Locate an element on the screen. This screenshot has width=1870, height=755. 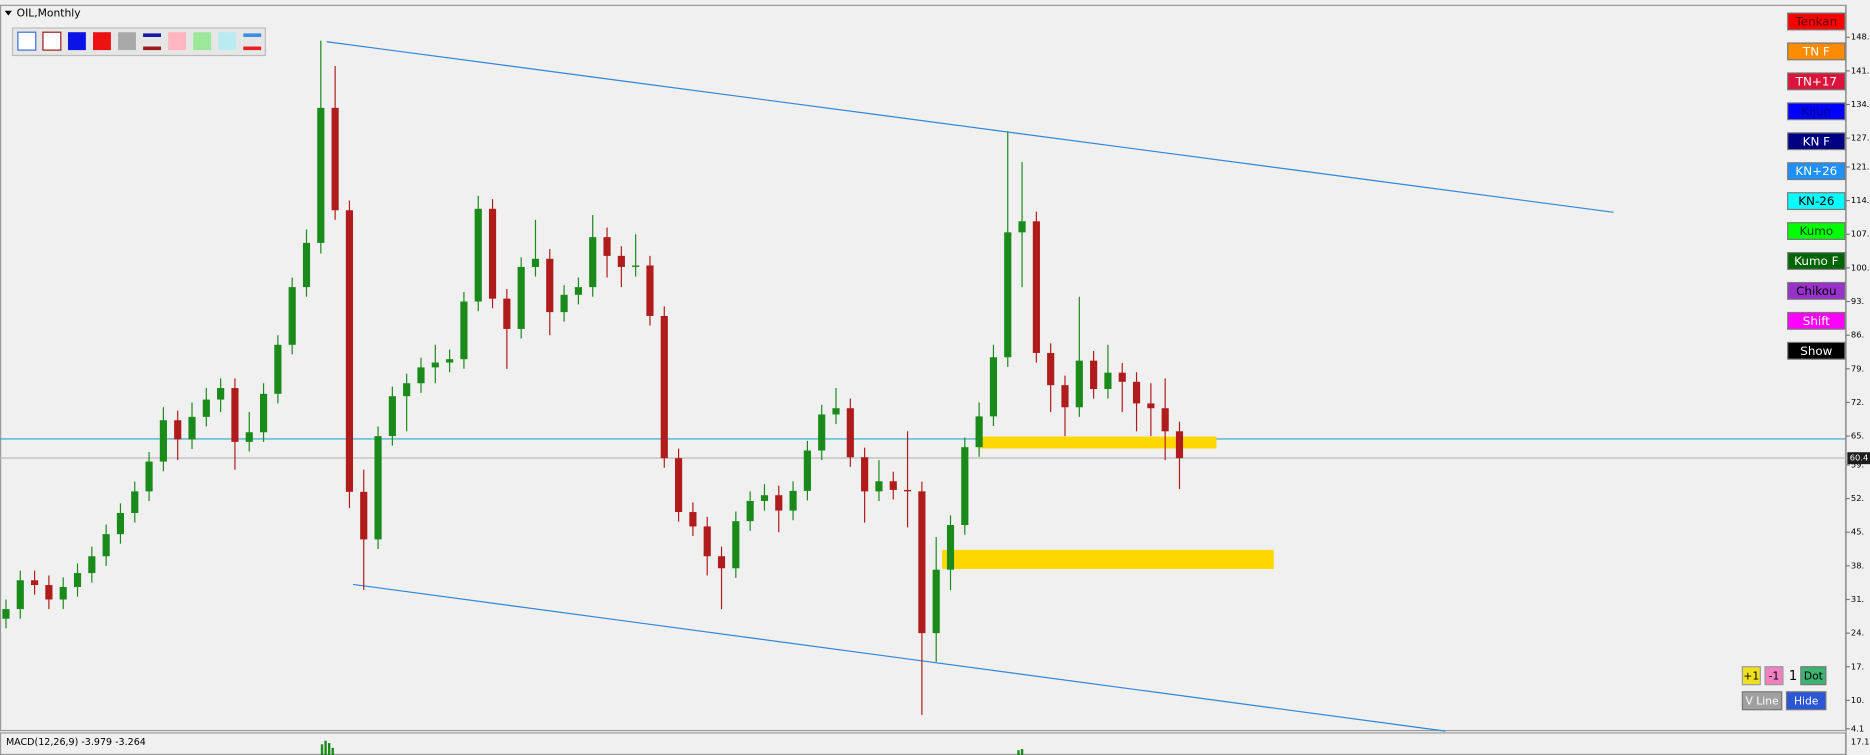
y-tick-label: 65. is located at coordinates (1857, 436).